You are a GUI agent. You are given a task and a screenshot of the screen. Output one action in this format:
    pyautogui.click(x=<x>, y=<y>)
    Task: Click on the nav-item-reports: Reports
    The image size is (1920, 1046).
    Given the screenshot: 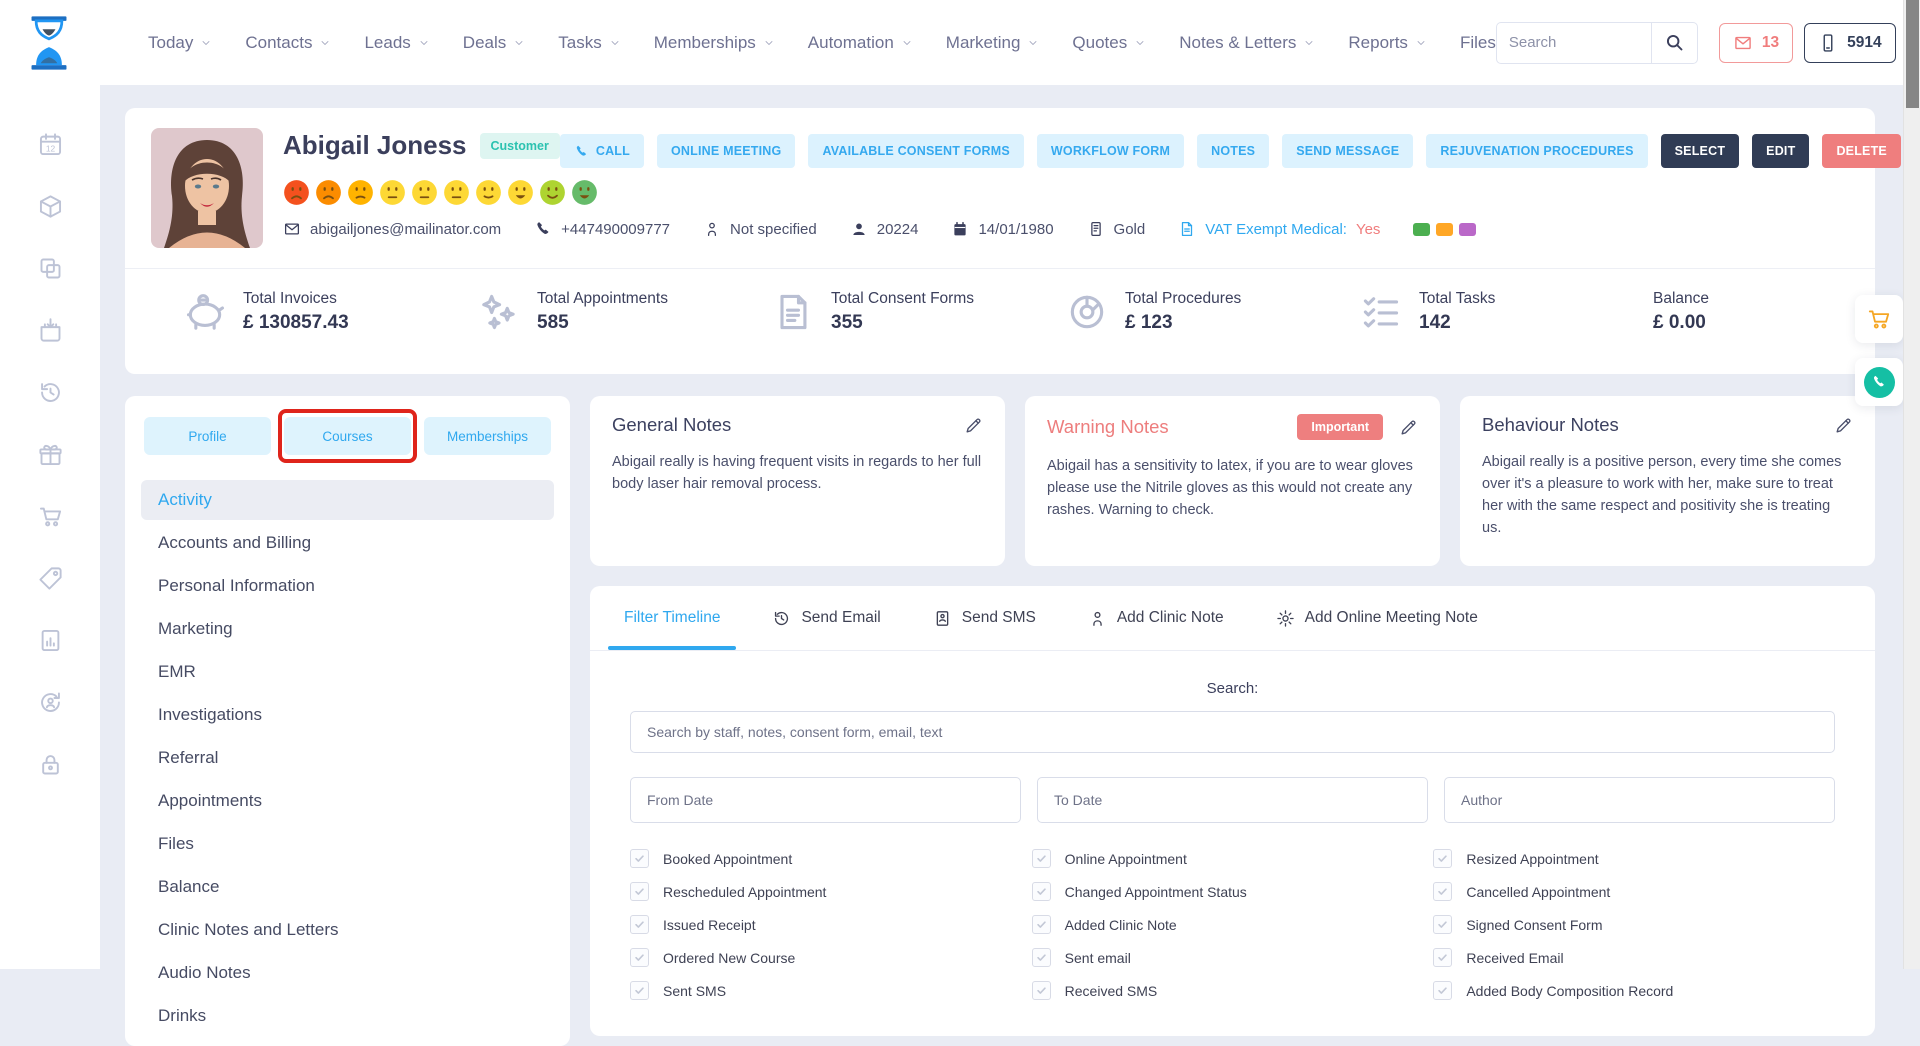 What is the action you would take?
    pyautogui.click(x=1387, y=43)
    